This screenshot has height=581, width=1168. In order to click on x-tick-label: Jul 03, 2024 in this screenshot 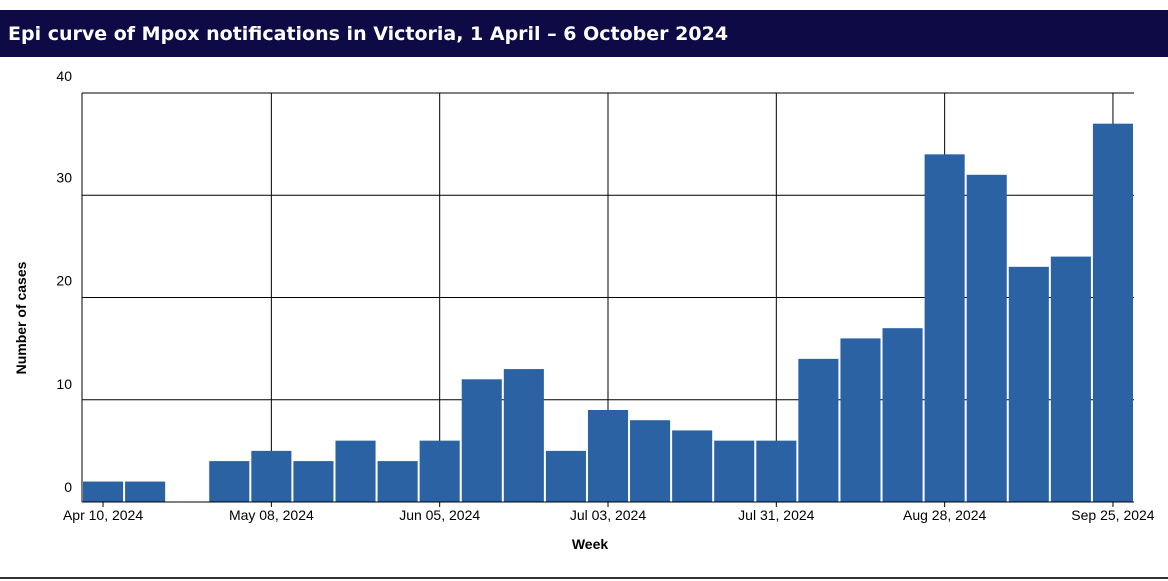, I will do `click(608, 515)`.